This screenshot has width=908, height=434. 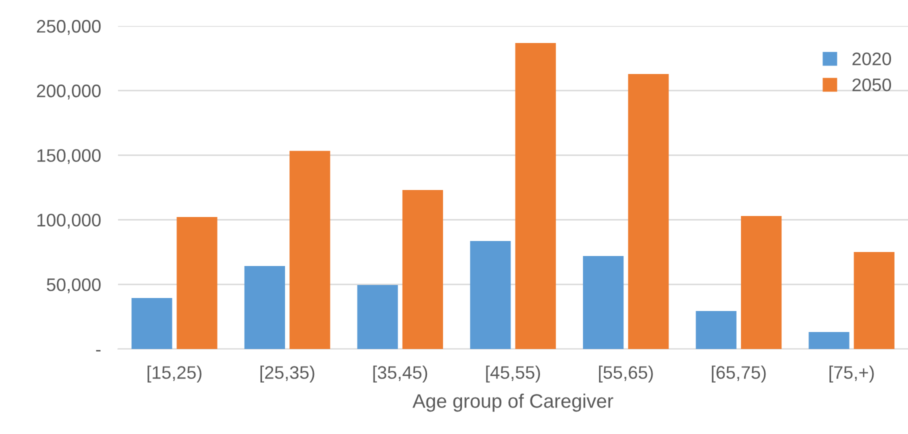 I want to click on x-axis-title: Age group of Caregiver, so click(x=513, y=403).